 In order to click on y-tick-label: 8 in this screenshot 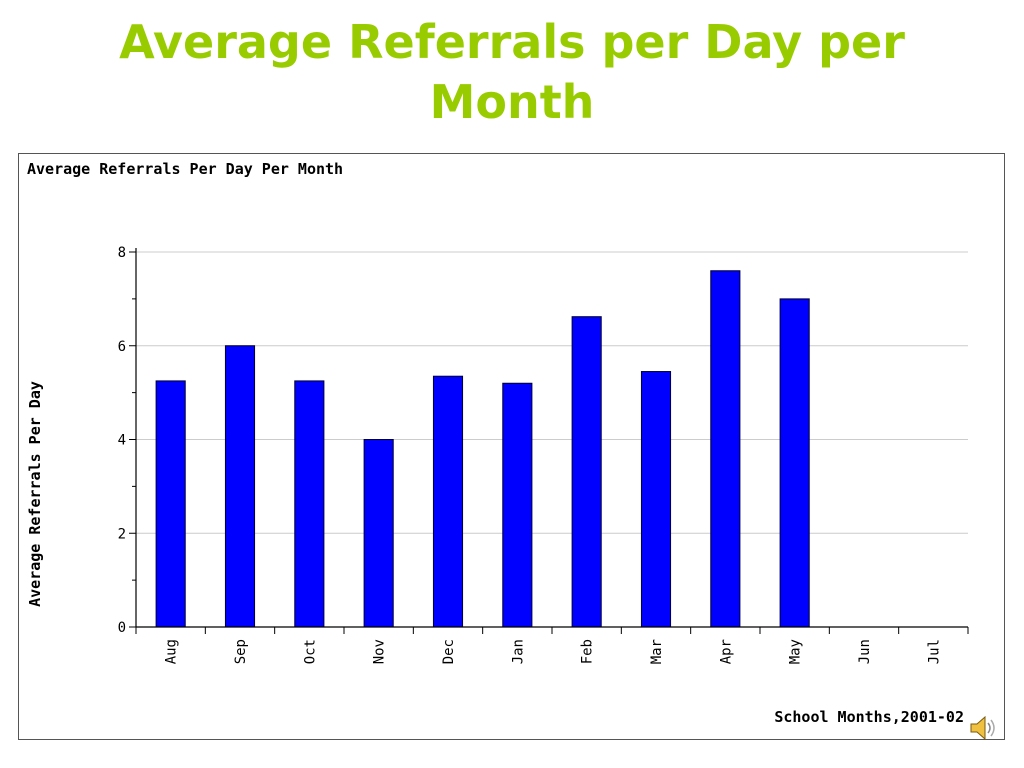, I will do `click(122, 253)`.